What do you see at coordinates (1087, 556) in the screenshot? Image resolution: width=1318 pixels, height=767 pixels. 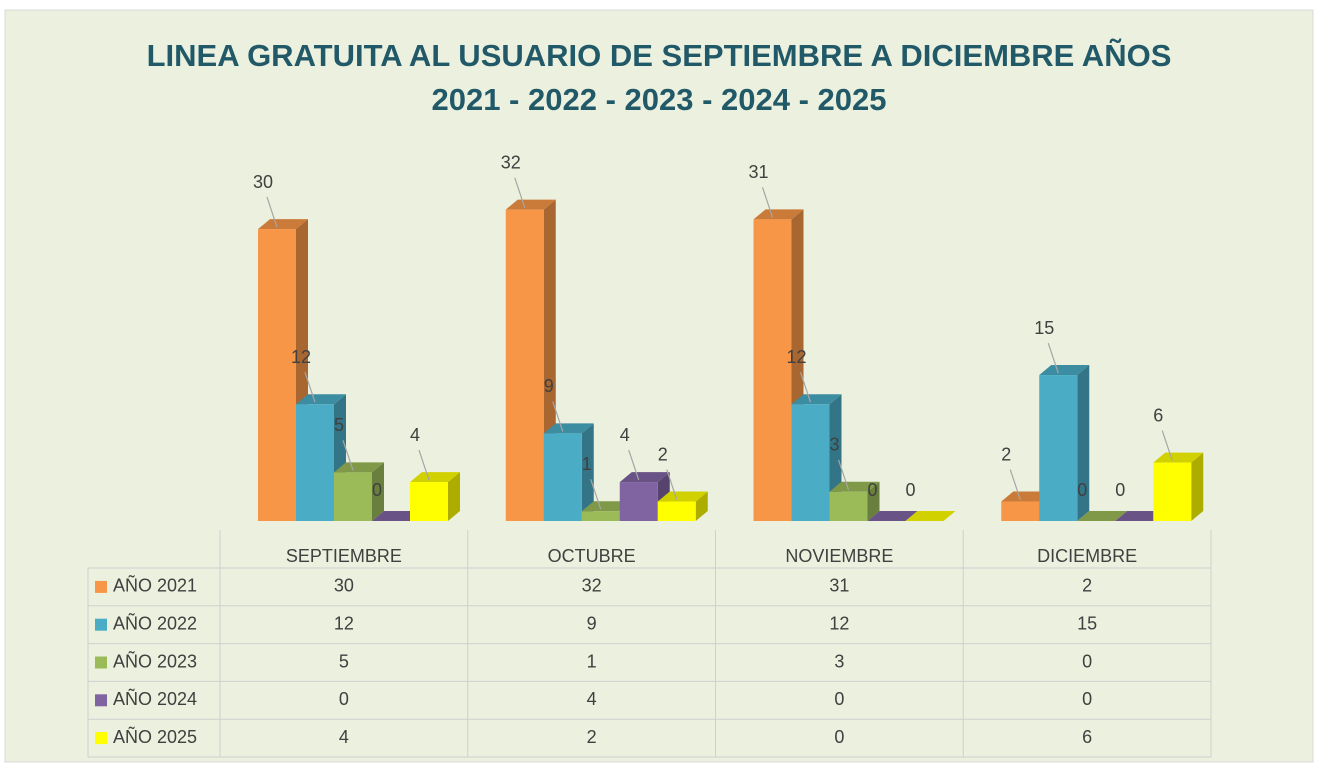 I see `x-tick-label: DICIEMBRE` at bounding box center [1087, 556].